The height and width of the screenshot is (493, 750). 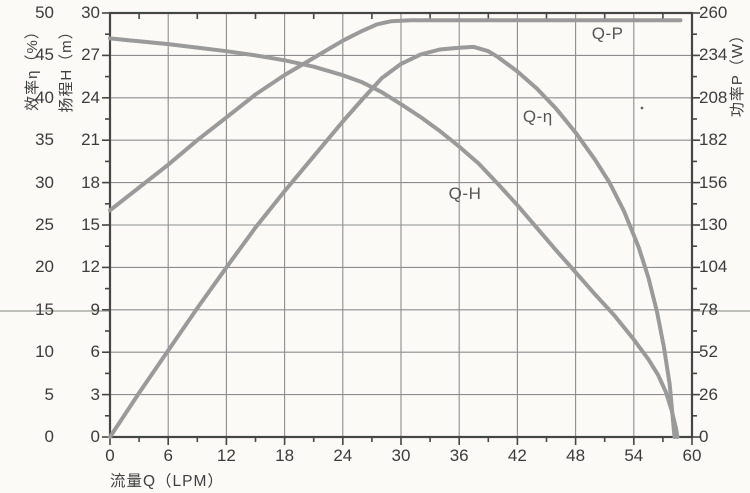 What do you see at coordinates (401, 455) in the screenshot?
I see `flow-axis-tick-label: 30` at bounding box center [401, 455].